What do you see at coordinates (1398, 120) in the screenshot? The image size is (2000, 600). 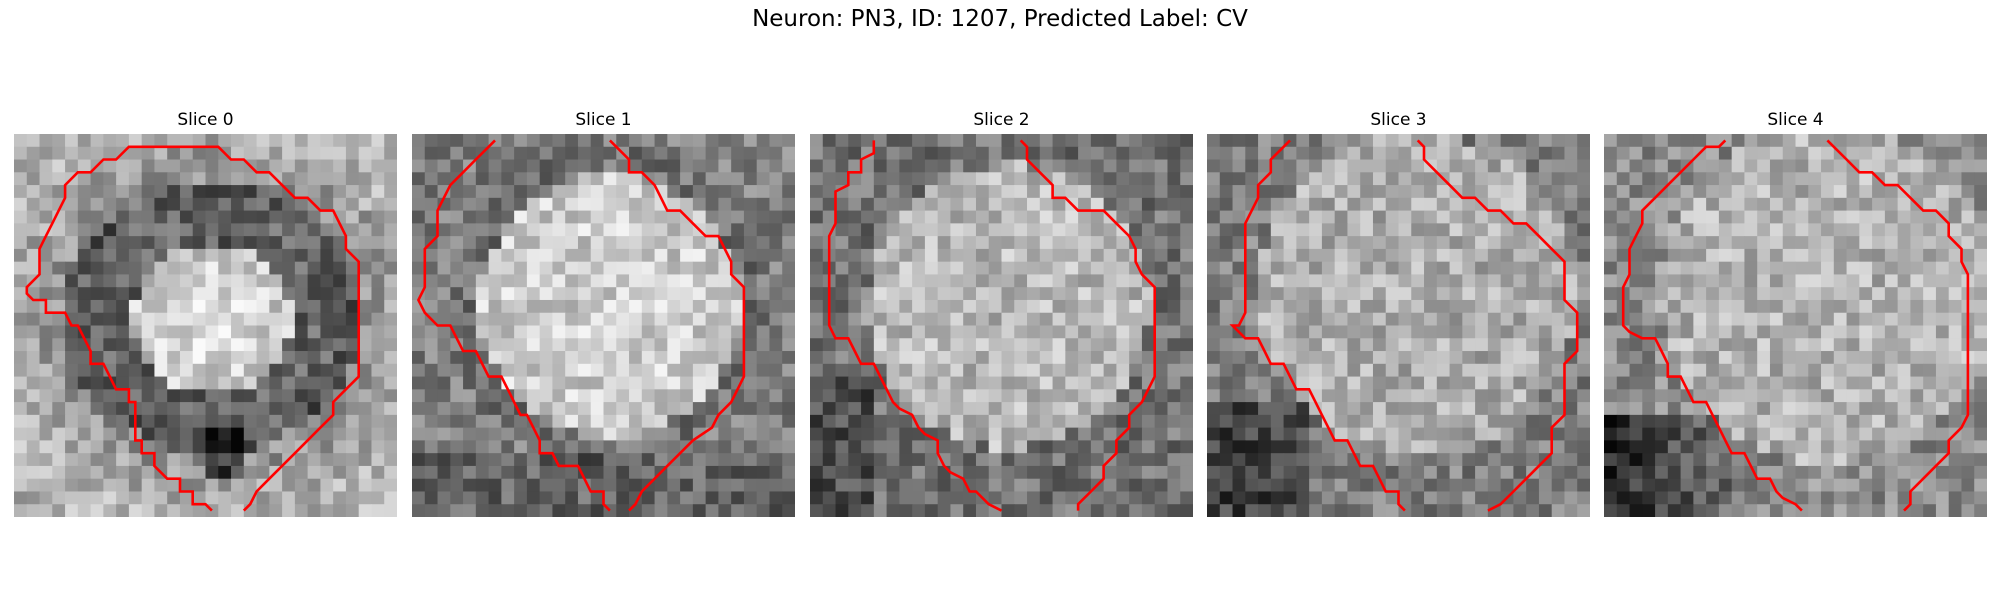 I see `slice-title: Slice 3` at bounding box center [1398, 120].